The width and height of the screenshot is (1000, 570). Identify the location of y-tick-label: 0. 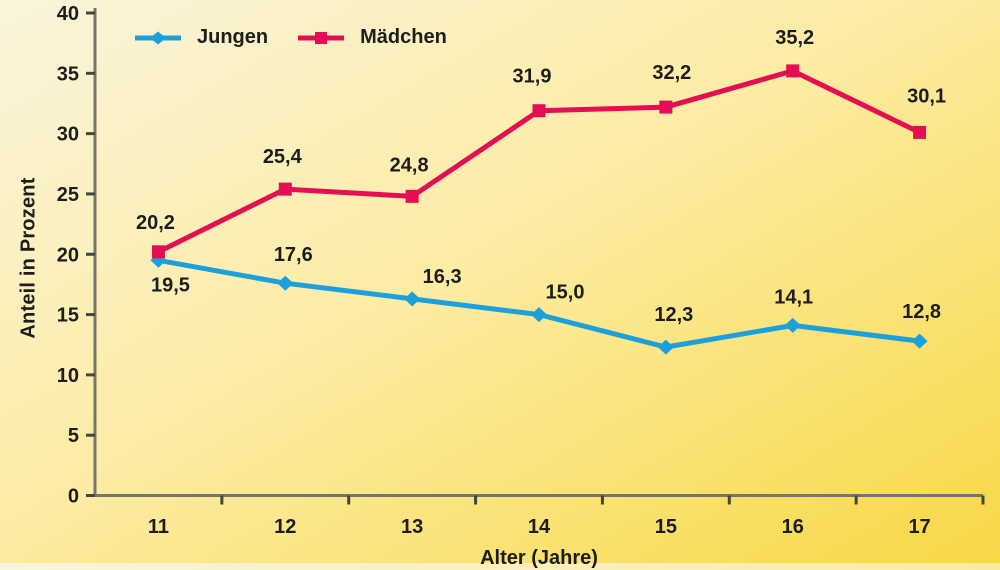
(73, 497).